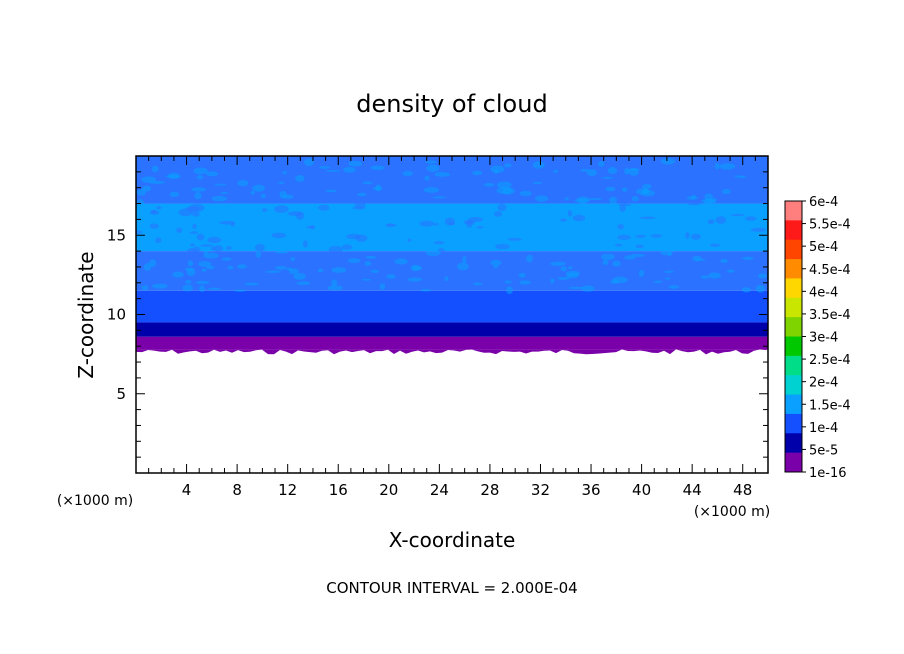 Image resolution: width=904 pixels, height=654 pixels. Describe the element at coordinates (823, 292) in the screenshot. I see `colorbar-label: 4e-4` at that location.